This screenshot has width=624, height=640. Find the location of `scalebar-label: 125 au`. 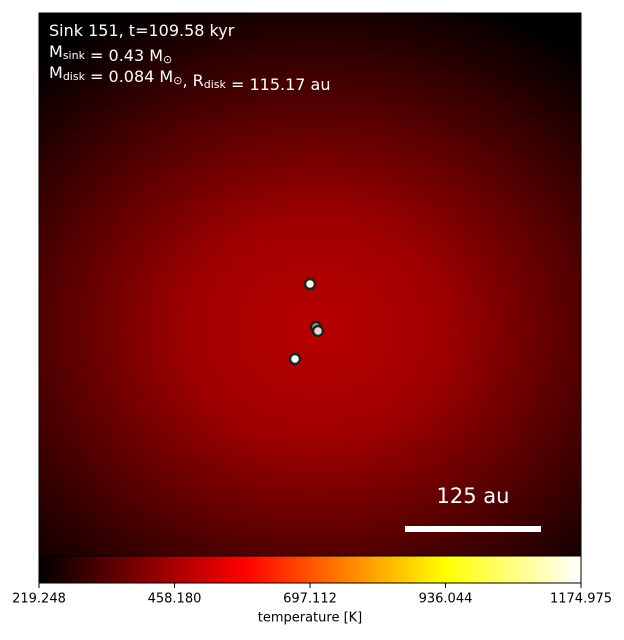

scalebar-label: 125 au is located at coordinates (473, 496).